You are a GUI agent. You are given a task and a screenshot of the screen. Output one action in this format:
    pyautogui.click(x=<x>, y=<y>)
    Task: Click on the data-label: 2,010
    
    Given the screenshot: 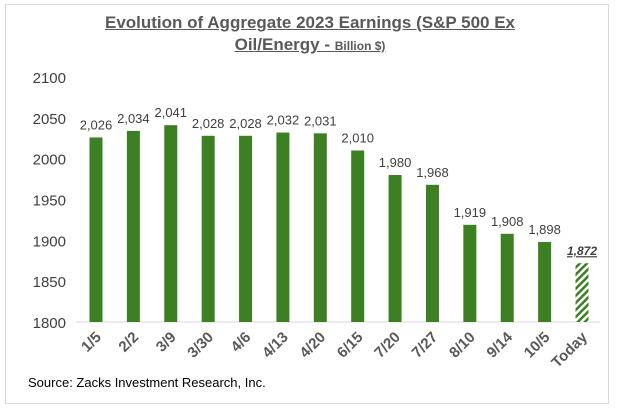 What is the action you would take?
    pyautogui.click(x=357, y=138)
    